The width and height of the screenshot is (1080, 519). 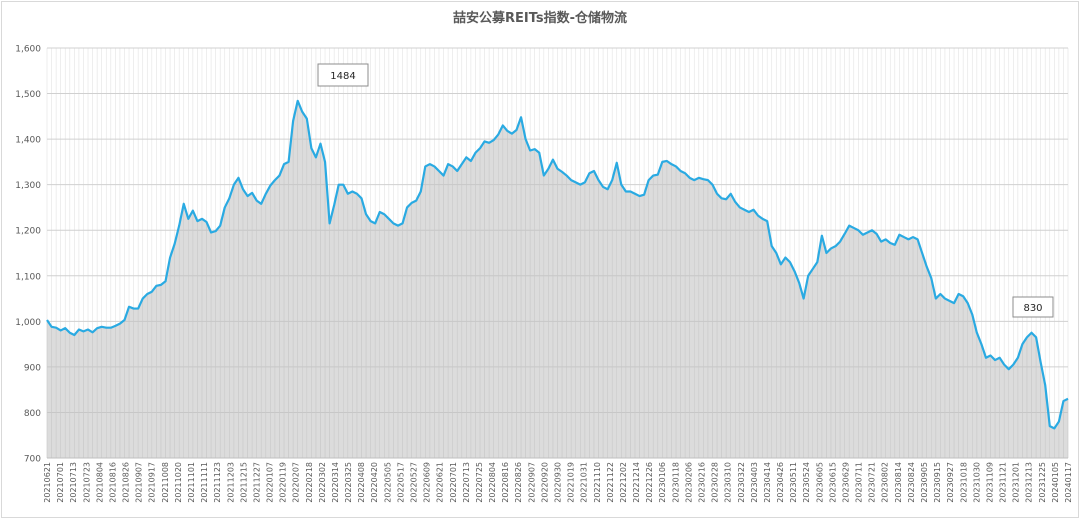 I want to click on x-tick-label: 20220826, so click(x=518, y=482).